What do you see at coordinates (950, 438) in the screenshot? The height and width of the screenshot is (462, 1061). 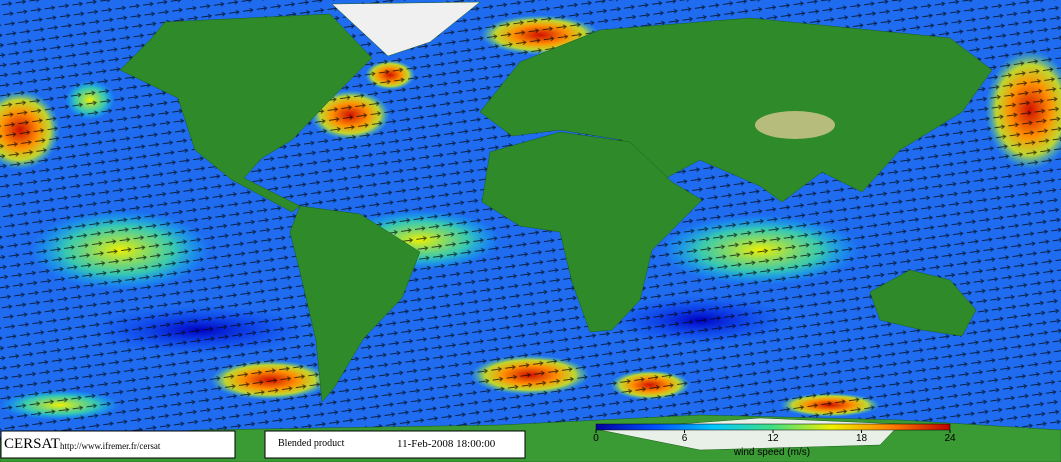 I see `colorbar-tick-label: 24` at bounding box center [950, 438].